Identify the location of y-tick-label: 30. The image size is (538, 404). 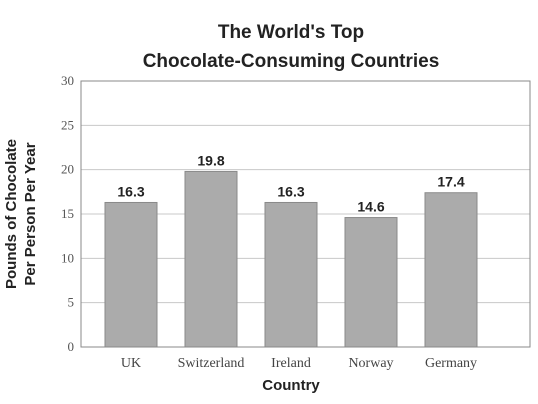
(67, 80).